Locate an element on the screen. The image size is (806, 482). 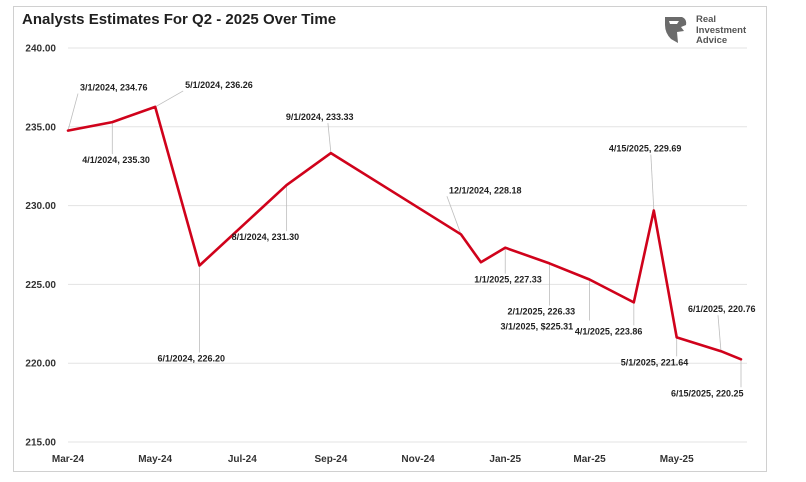
y-axis: 215.00 220.00 225.00 230.00 235.00 240.00 is located at coordinates (40, 246).